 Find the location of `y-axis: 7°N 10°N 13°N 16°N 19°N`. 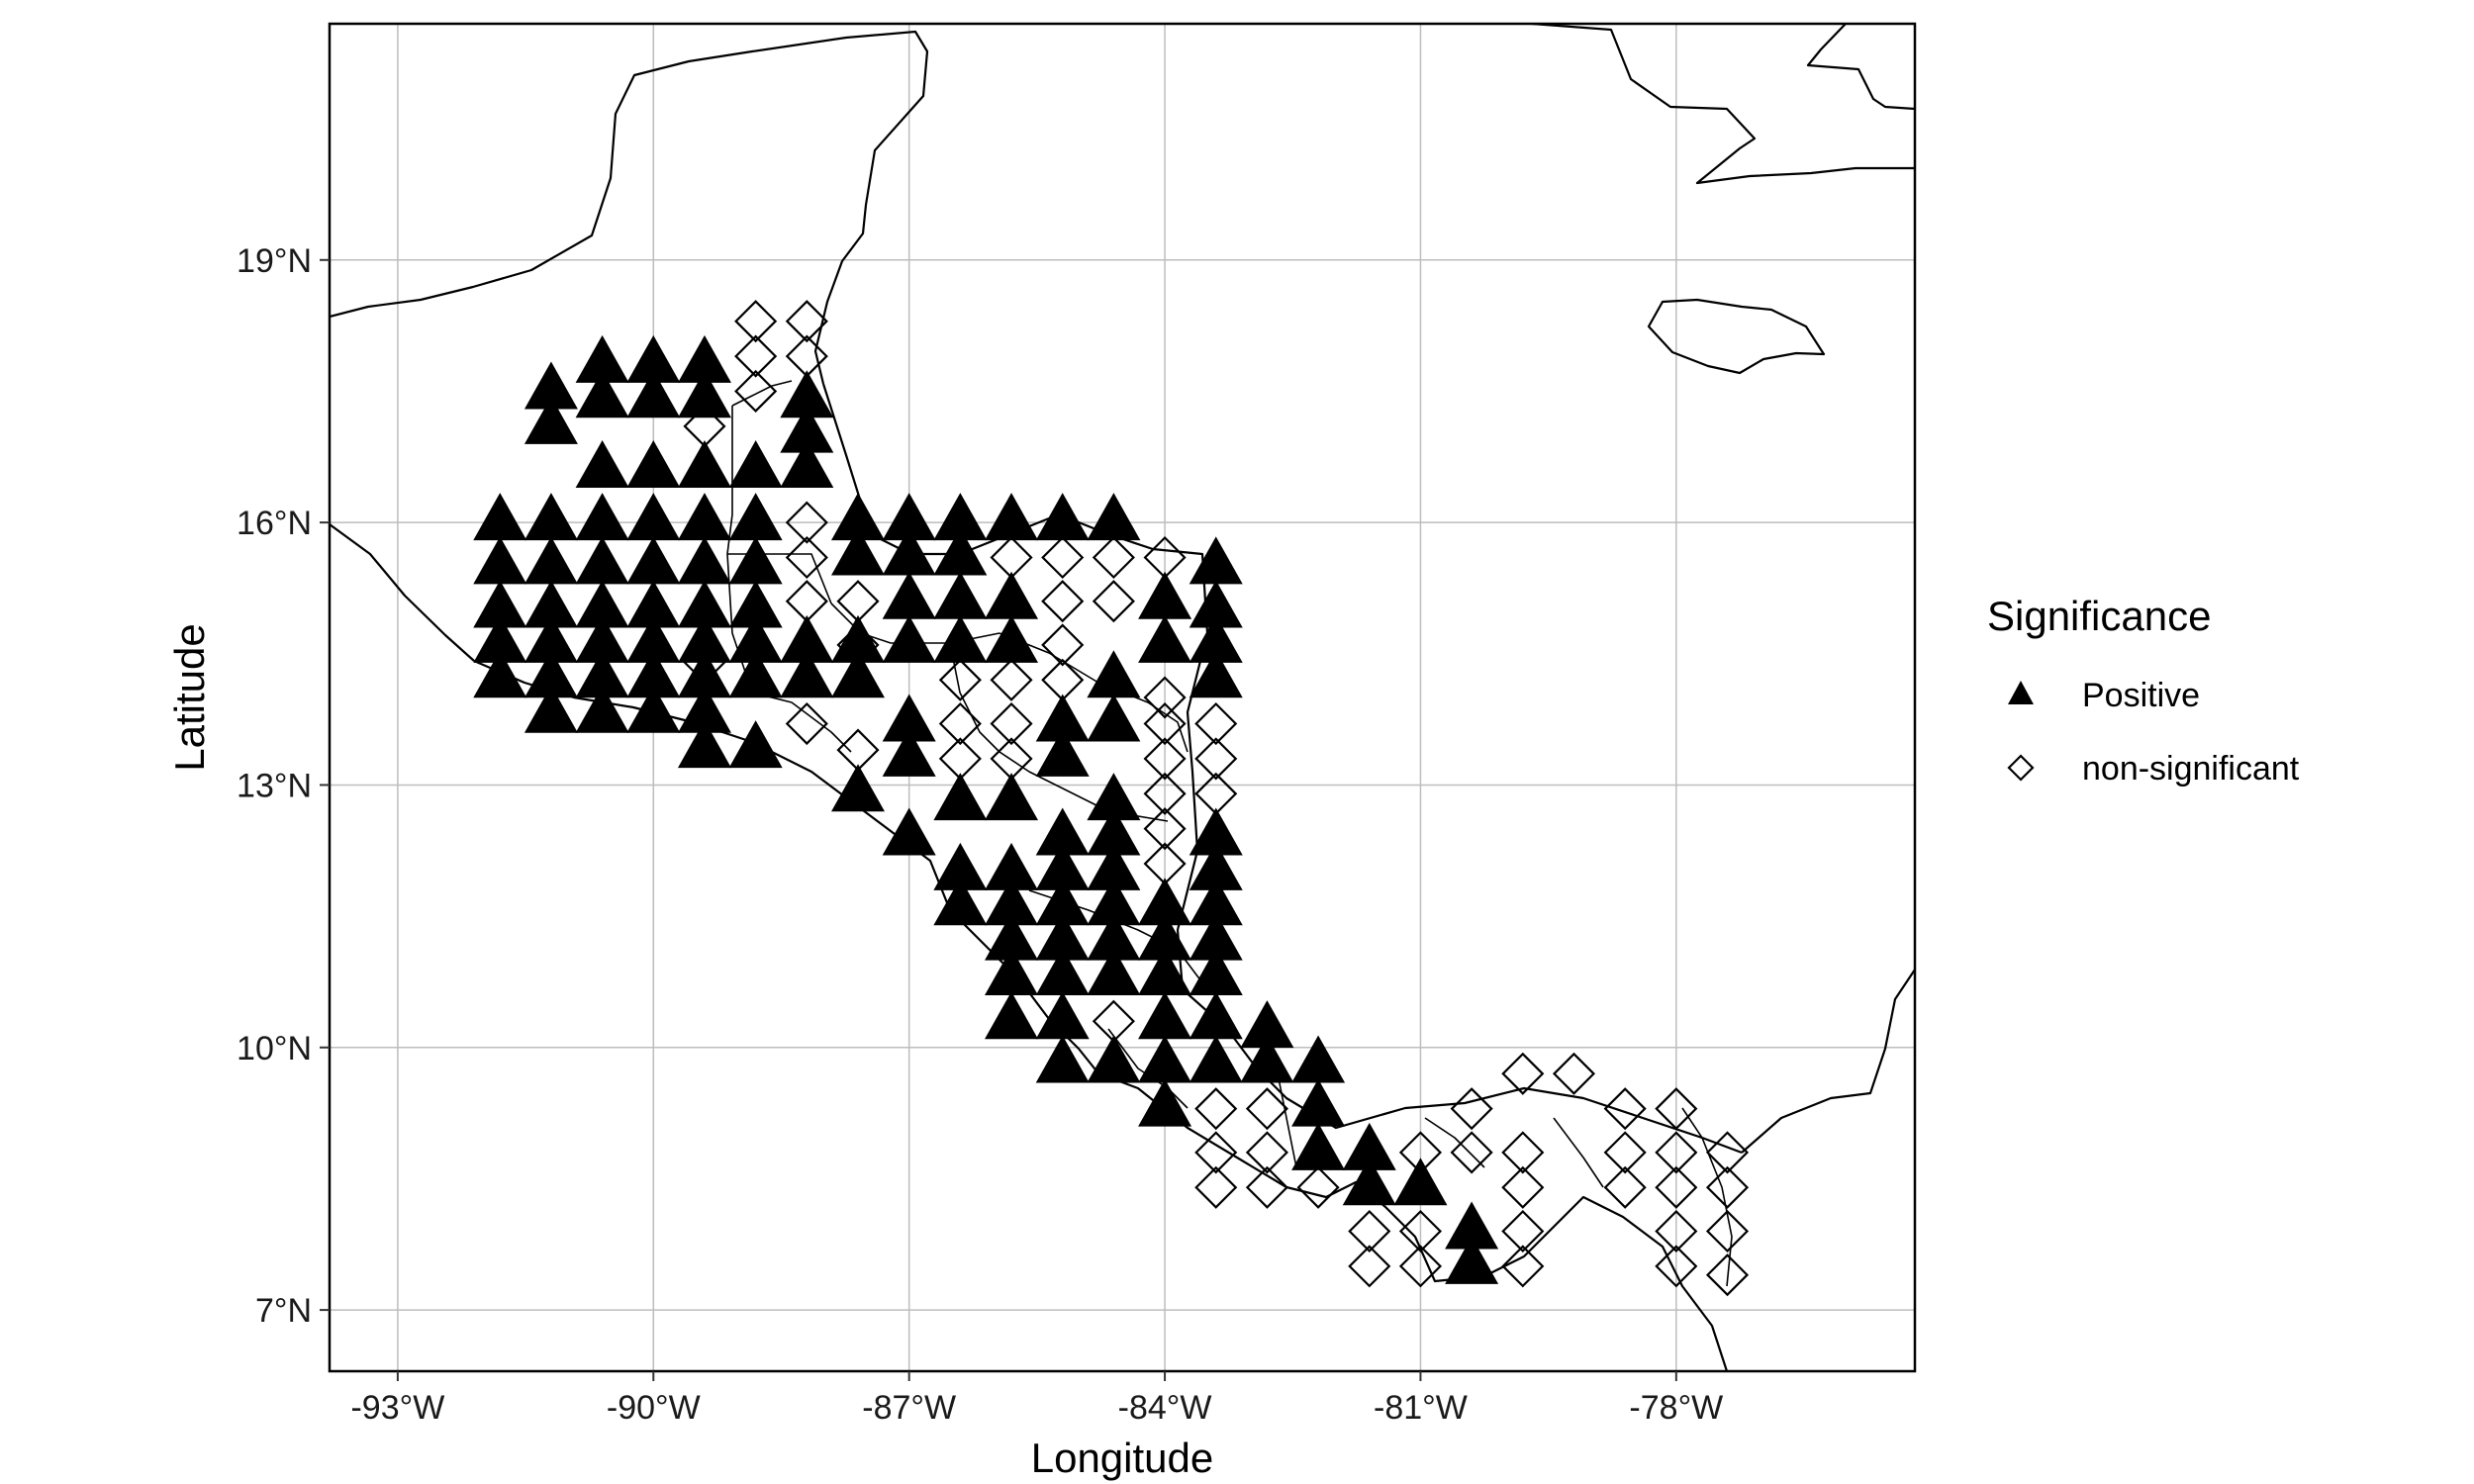

y-axis: 7°N 10°N 13°N 16°N 19°N is located at coordinates (284, 786).